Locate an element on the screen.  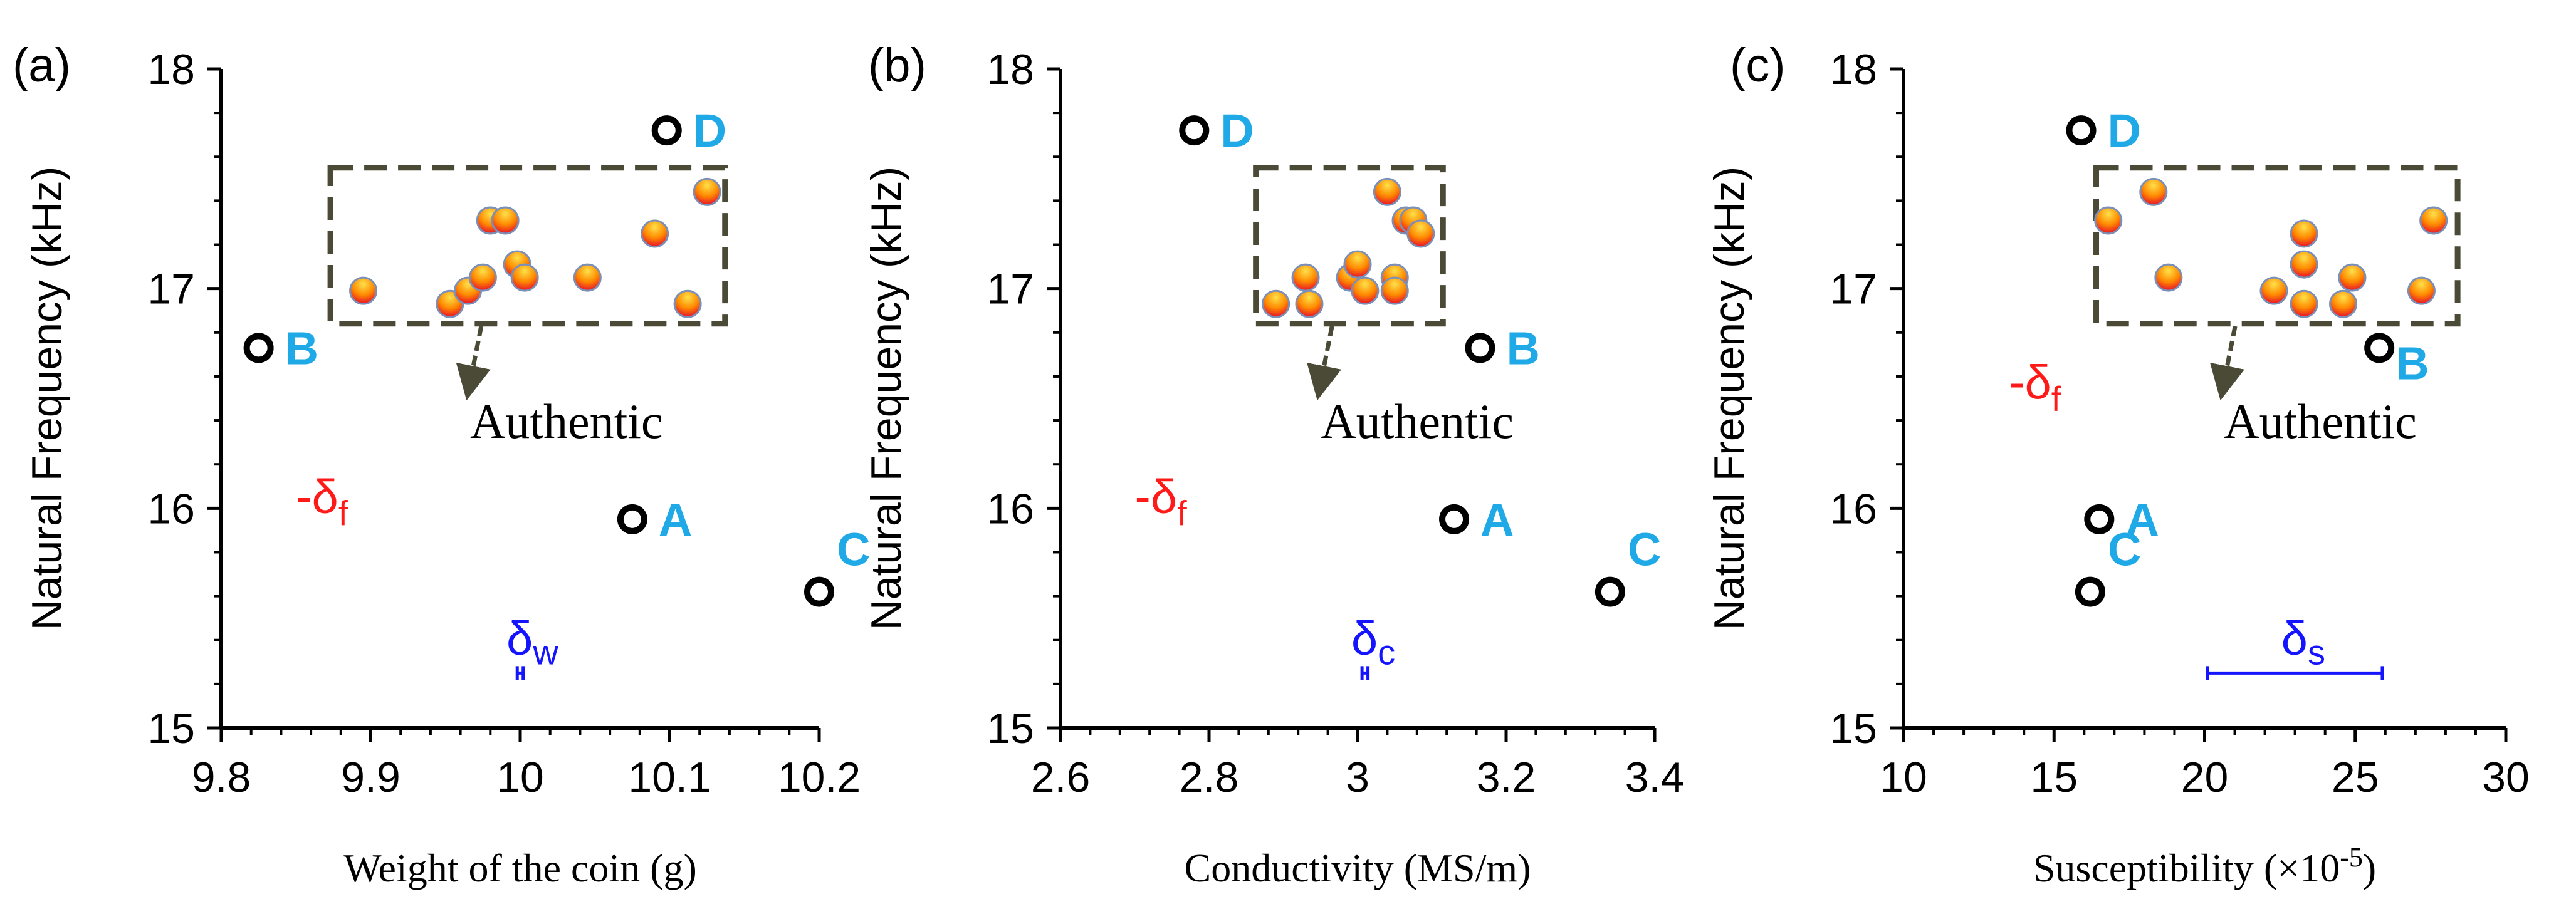
x-tick-label: 25 is located at coordinates (2355, 777).